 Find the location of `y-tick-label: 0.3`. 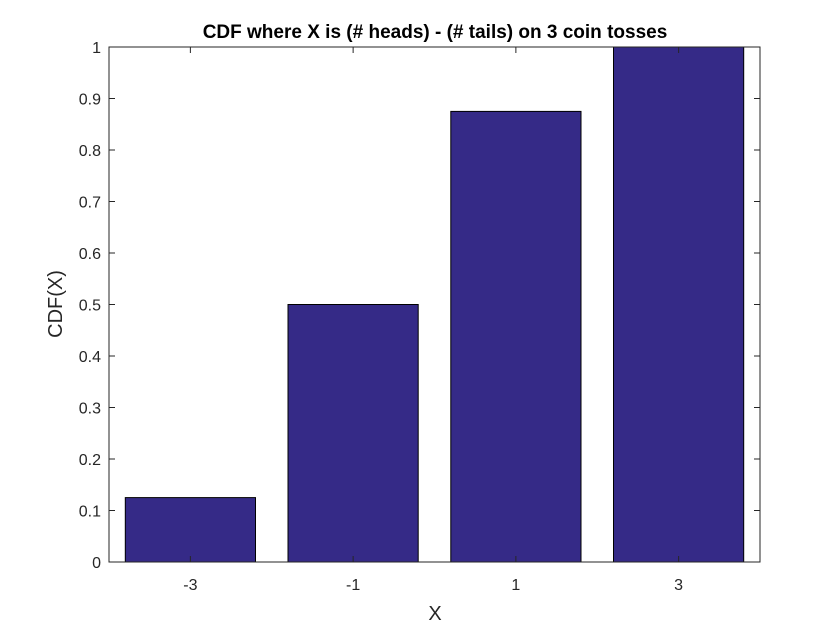

y-tick-label: 0.3 is located at coordinates (90, 409).